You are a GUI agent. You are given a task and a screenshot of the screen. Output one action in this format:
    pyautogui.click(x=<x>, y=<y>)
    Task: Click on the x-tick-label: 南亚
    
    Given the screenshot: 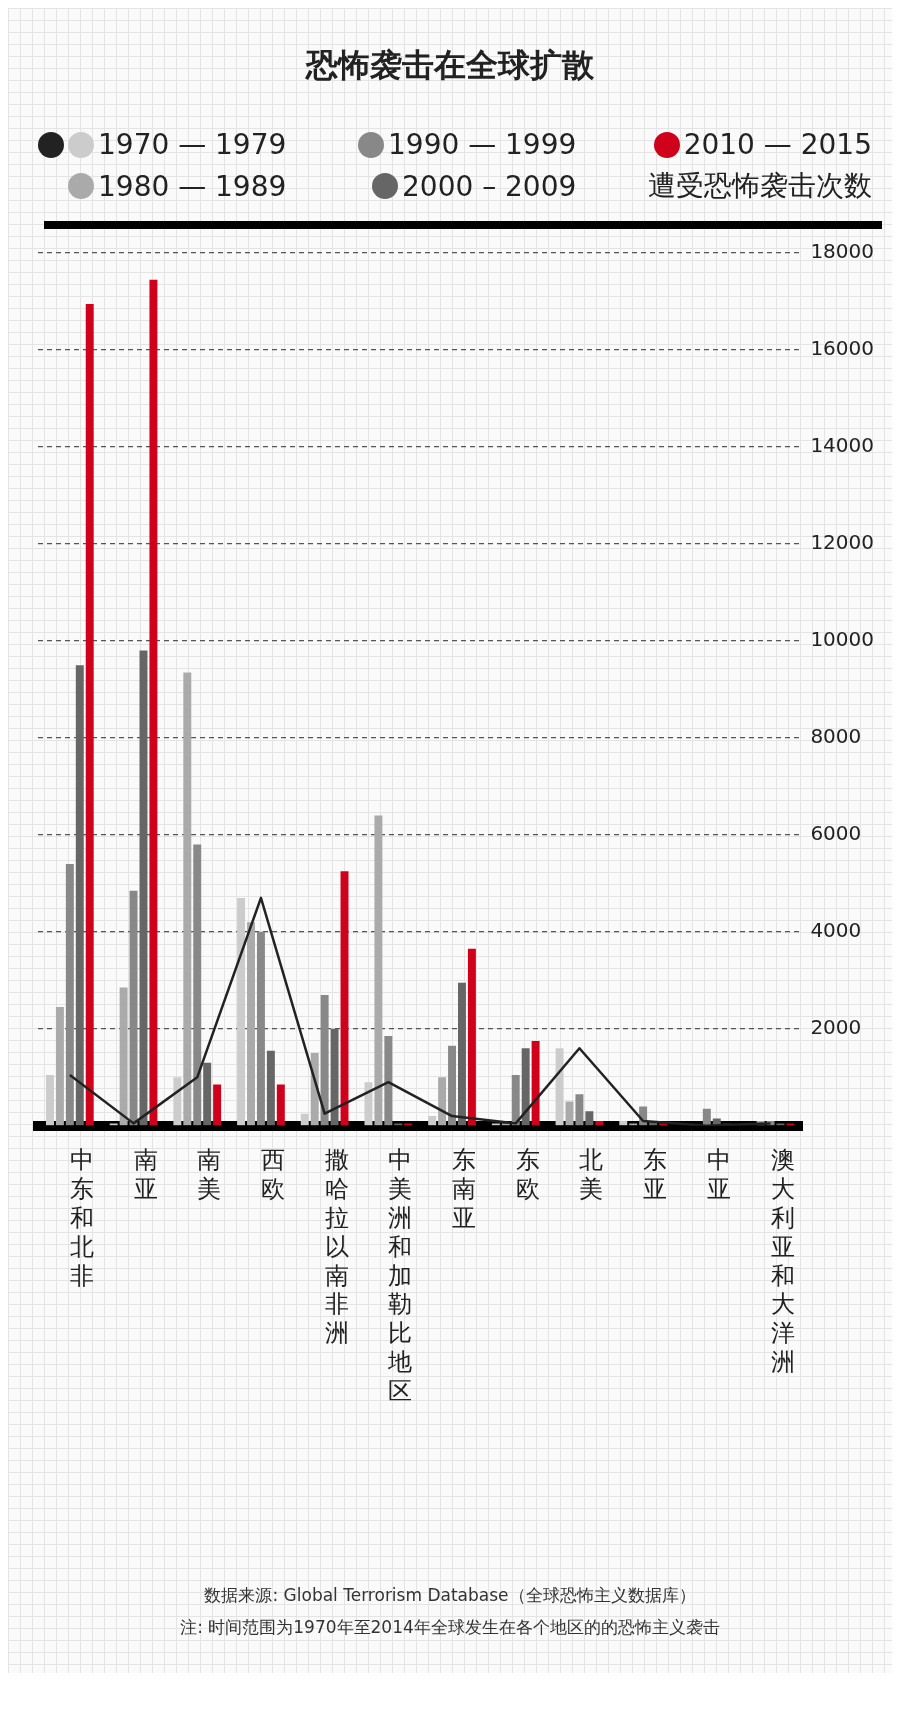 What is the action you would take?
    pyautogui.click(x=145, y=1175)
    